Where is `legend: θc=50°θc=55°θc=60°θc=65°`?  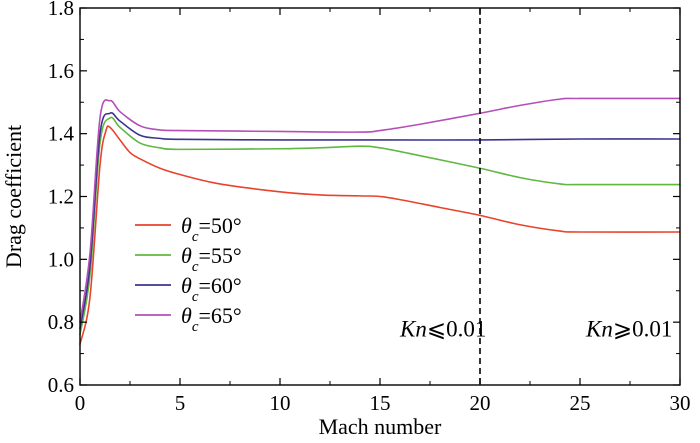
legend: θc=50°θc=55°θc=60°θc=65° is located at coordinates (188, 274).